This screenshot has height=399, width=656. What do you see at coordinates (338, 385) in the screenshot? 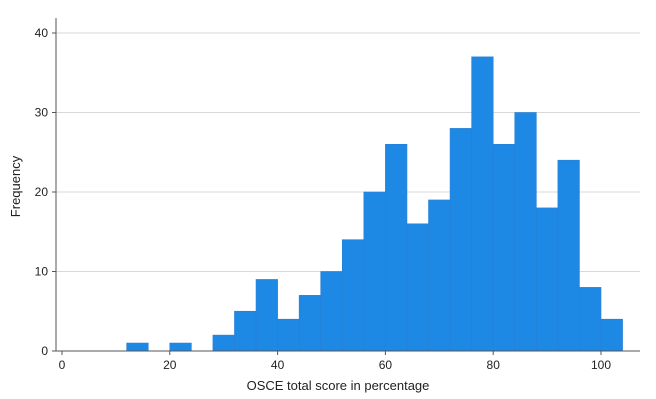
I see `x-axis-title: OSCE total score in percentage` at bounding box center [338, 385].